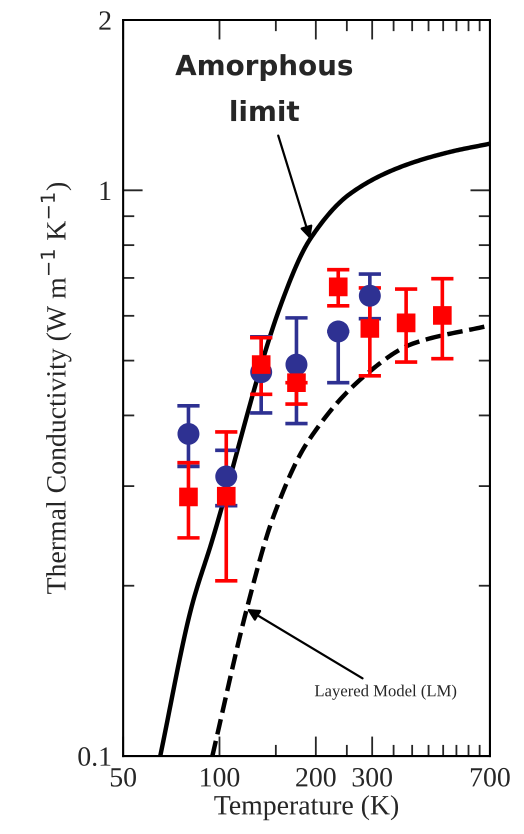 The width and height of the screenshot is (524, 834). What do you see at coordinates (56, 388) in the screenshot?
I see `y-axis-title: Thermal Conductivity (W m$^{−1}$ K$^{−1}$)` at bounding box center [56, 388].